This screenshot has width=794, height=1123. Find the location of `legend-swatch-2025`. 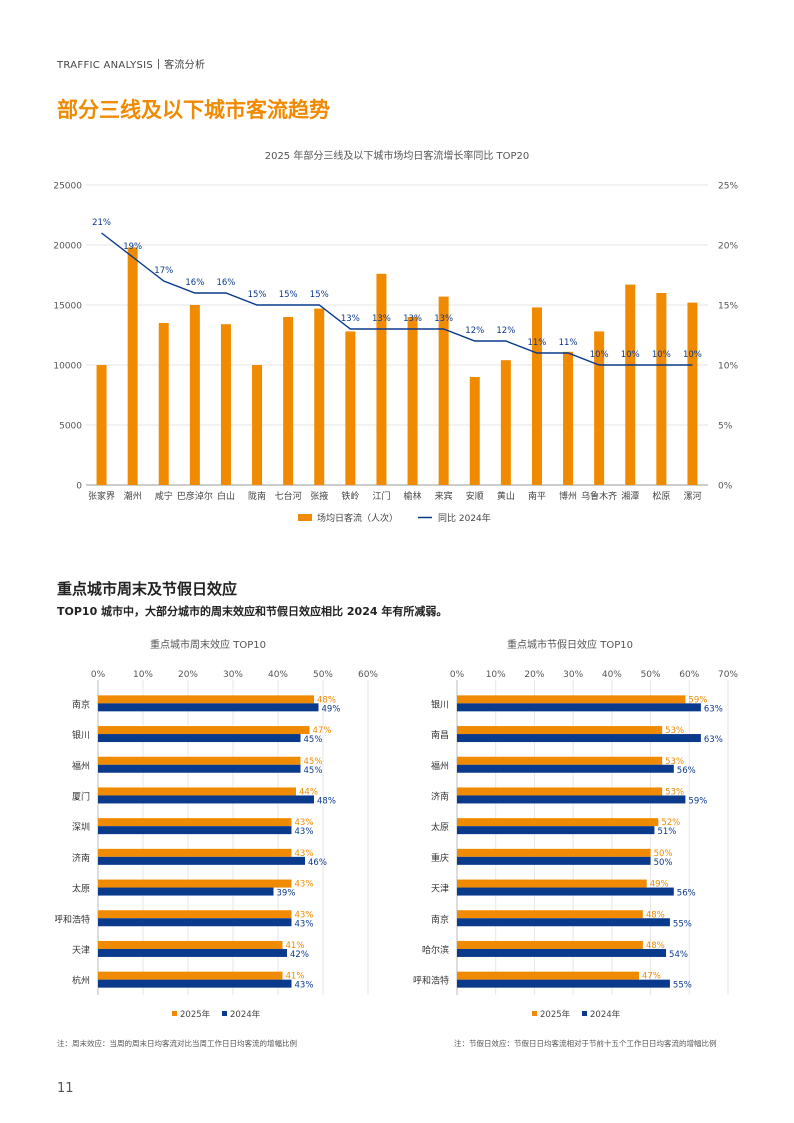

legend-swatch-2025 is located at coordinates (174, 1013).